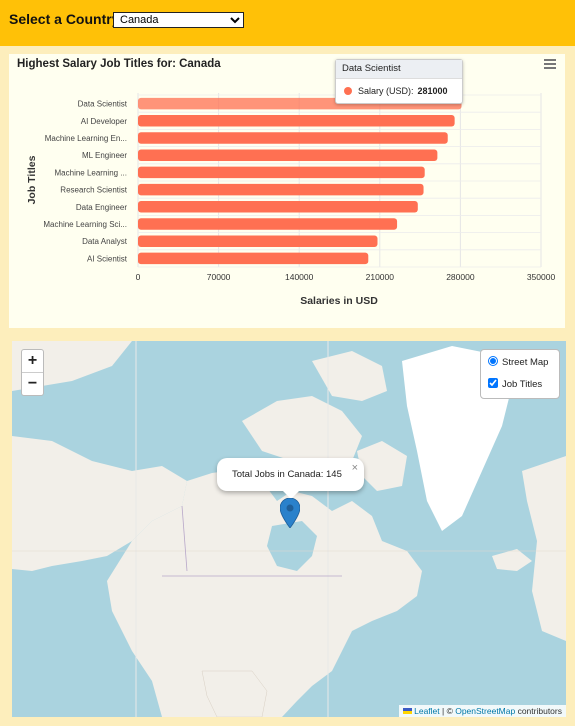  I want to click on category-label: Data Engineer, so click(101, 207).